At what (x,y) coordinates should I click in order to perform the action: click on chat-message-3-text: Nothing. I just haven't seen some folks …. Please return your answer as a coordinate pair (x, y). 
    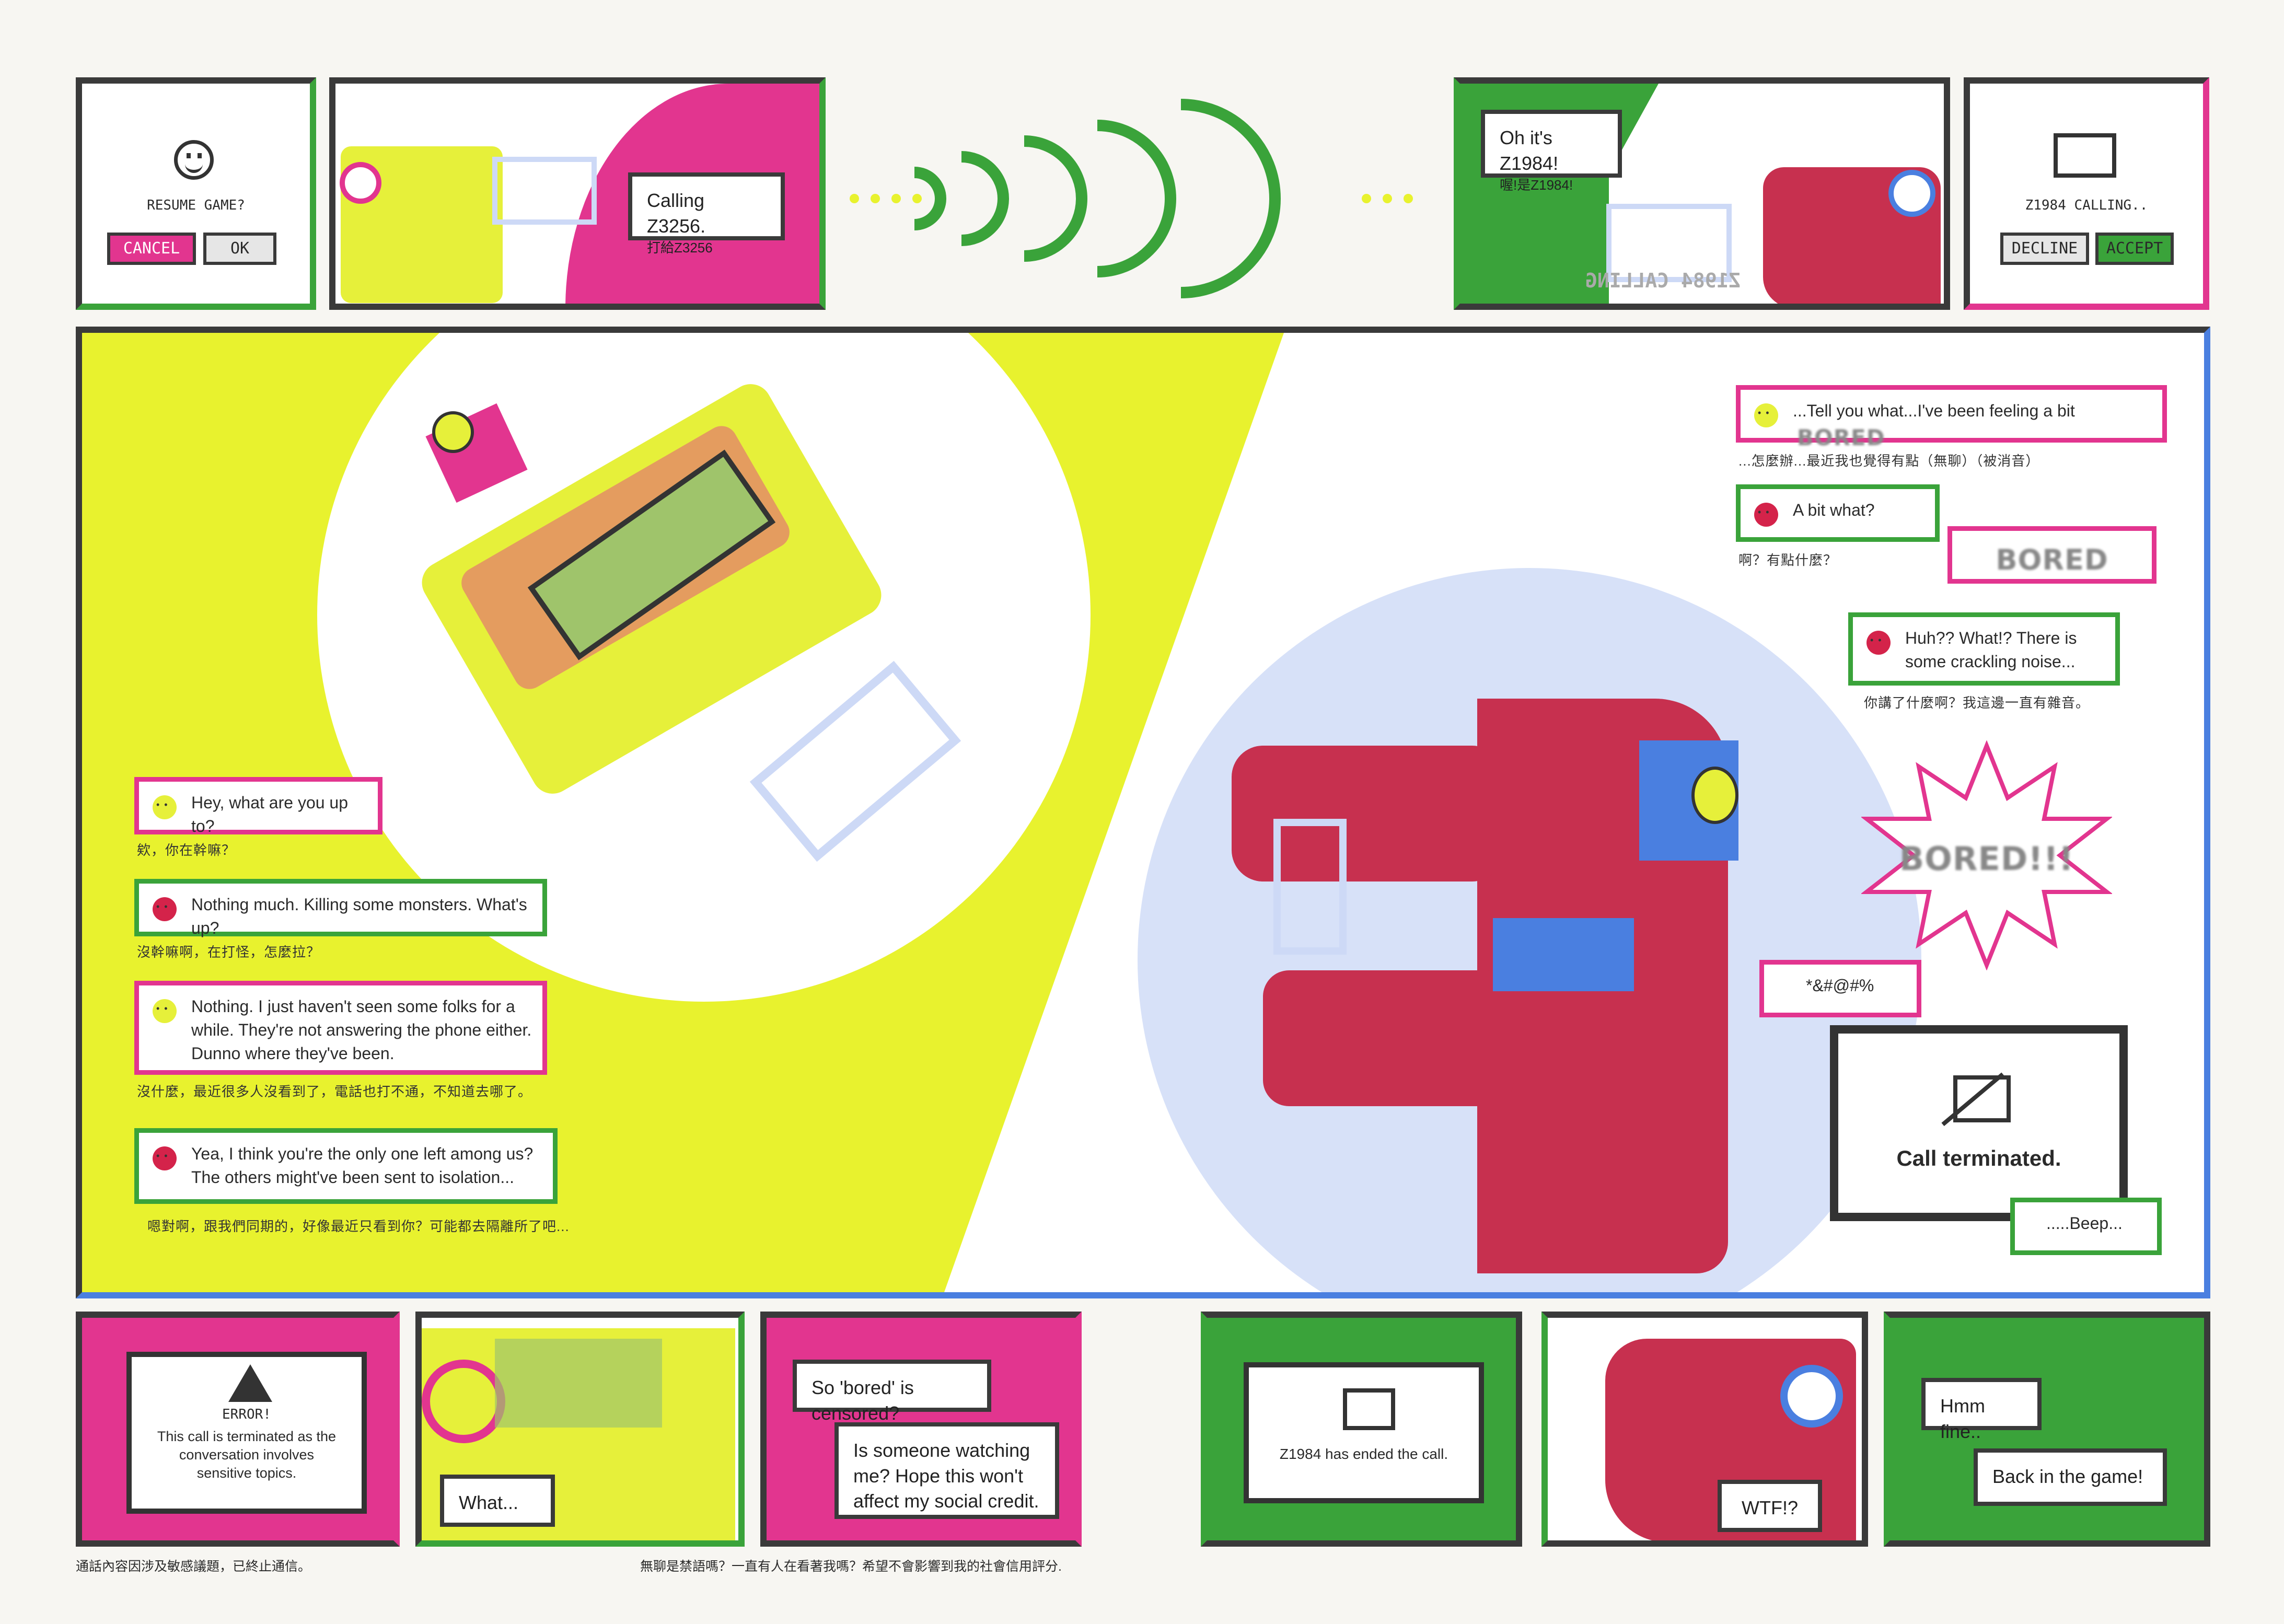
    Looking at the image, I should click on (362, 1030).